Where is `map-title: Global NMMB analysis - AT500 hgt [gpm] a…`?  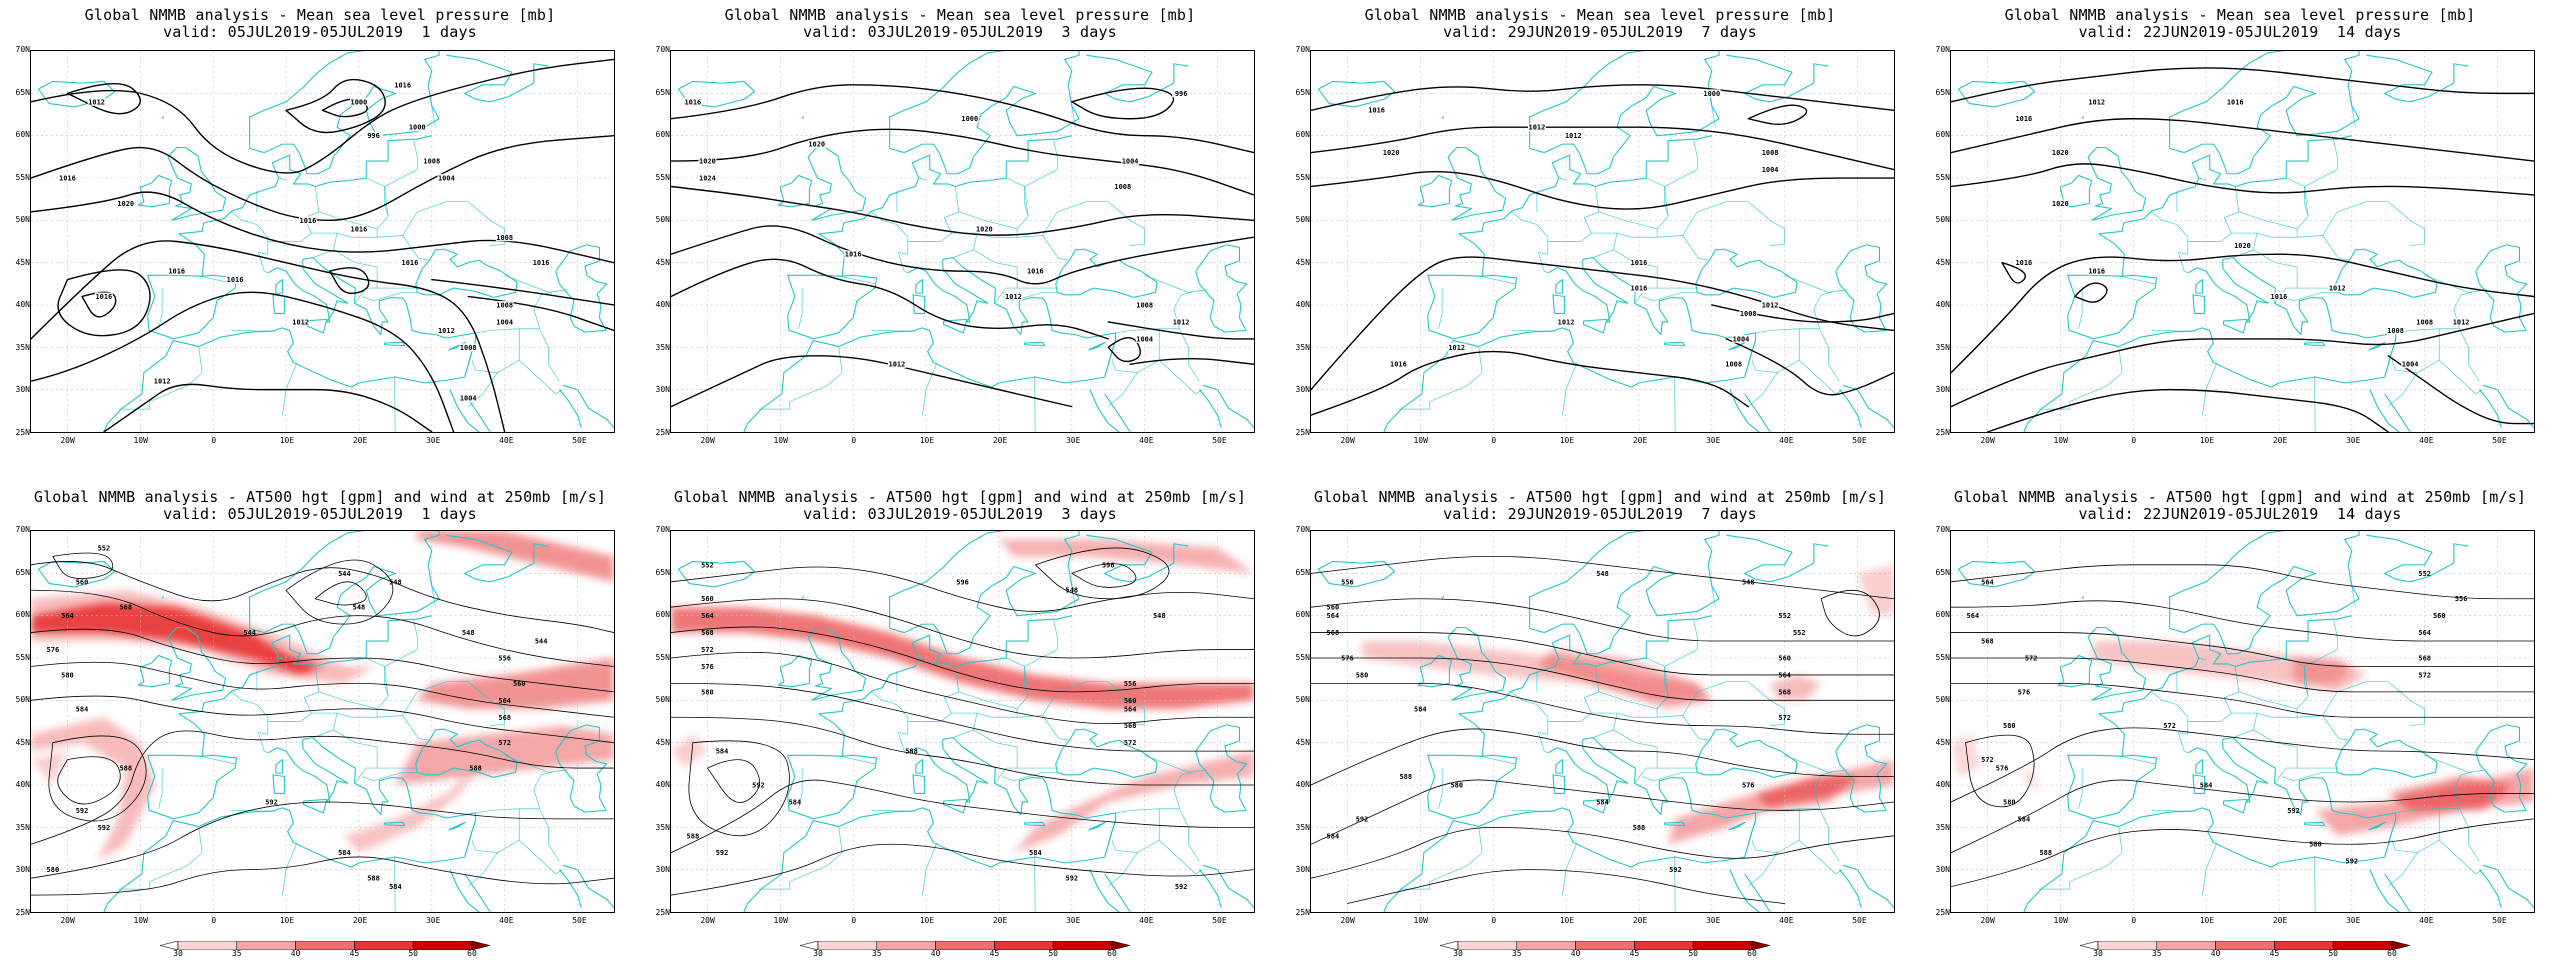
map-title: Global NMMB analysis - AT500 hgt [gpm] a… is located at coordinates (1600, 497).